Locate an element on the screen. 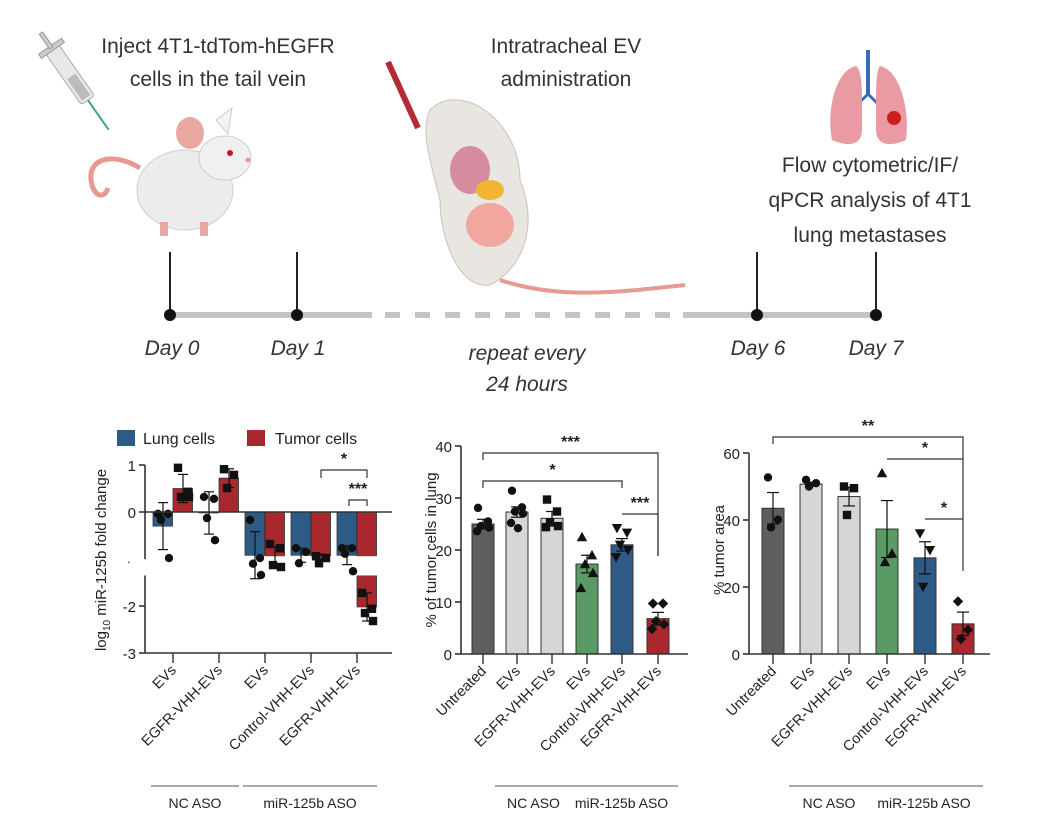 The width and height of the screenshot is (1054, 838). repeat-text-line2: 24 hours is located at coordinates (526, 384).